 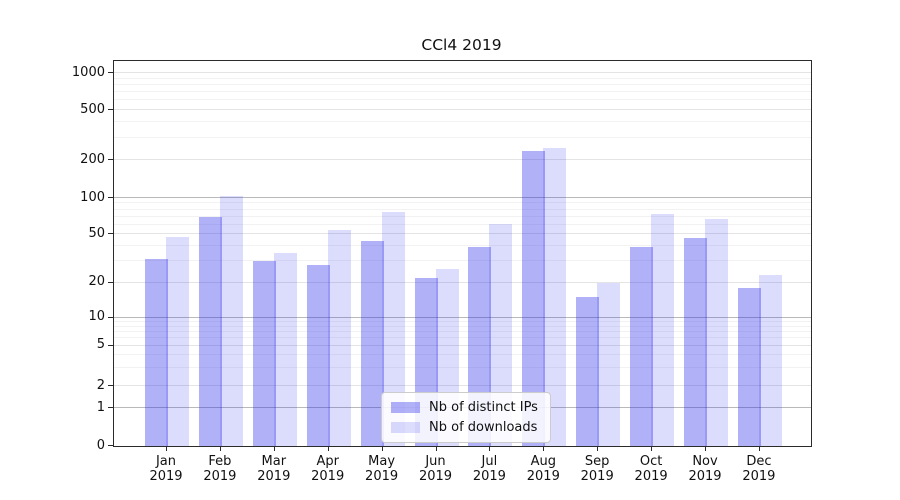 What do you see at coordinates (405, 427) in the screenshot?
I see `legend-swatch-downloads-icon` at bounding box center [405, 427].